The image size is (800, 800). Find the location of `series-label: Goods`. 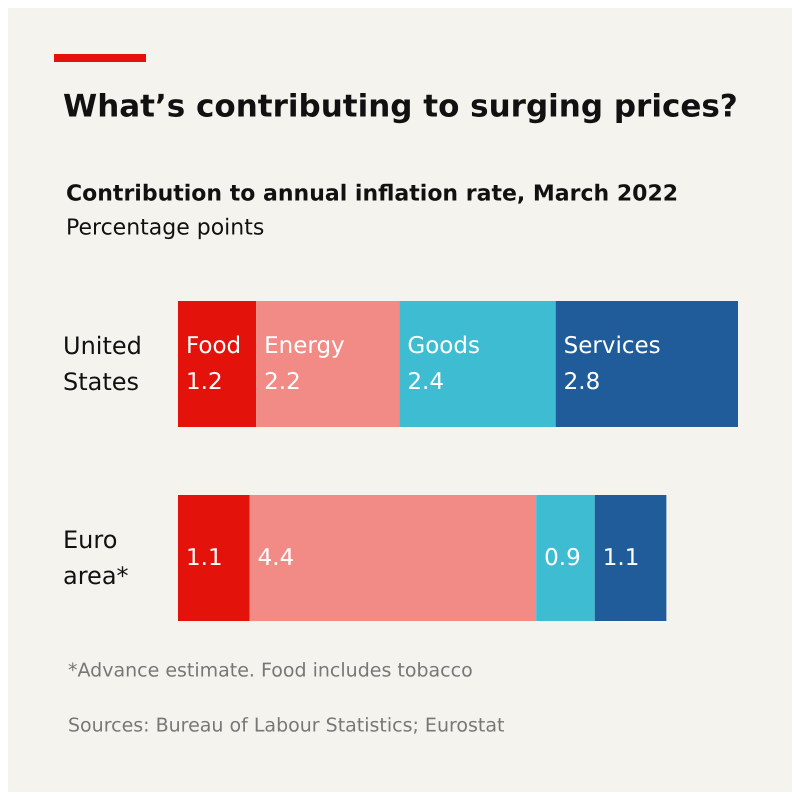

series-label: Goods is located at coordinates (443, 346).